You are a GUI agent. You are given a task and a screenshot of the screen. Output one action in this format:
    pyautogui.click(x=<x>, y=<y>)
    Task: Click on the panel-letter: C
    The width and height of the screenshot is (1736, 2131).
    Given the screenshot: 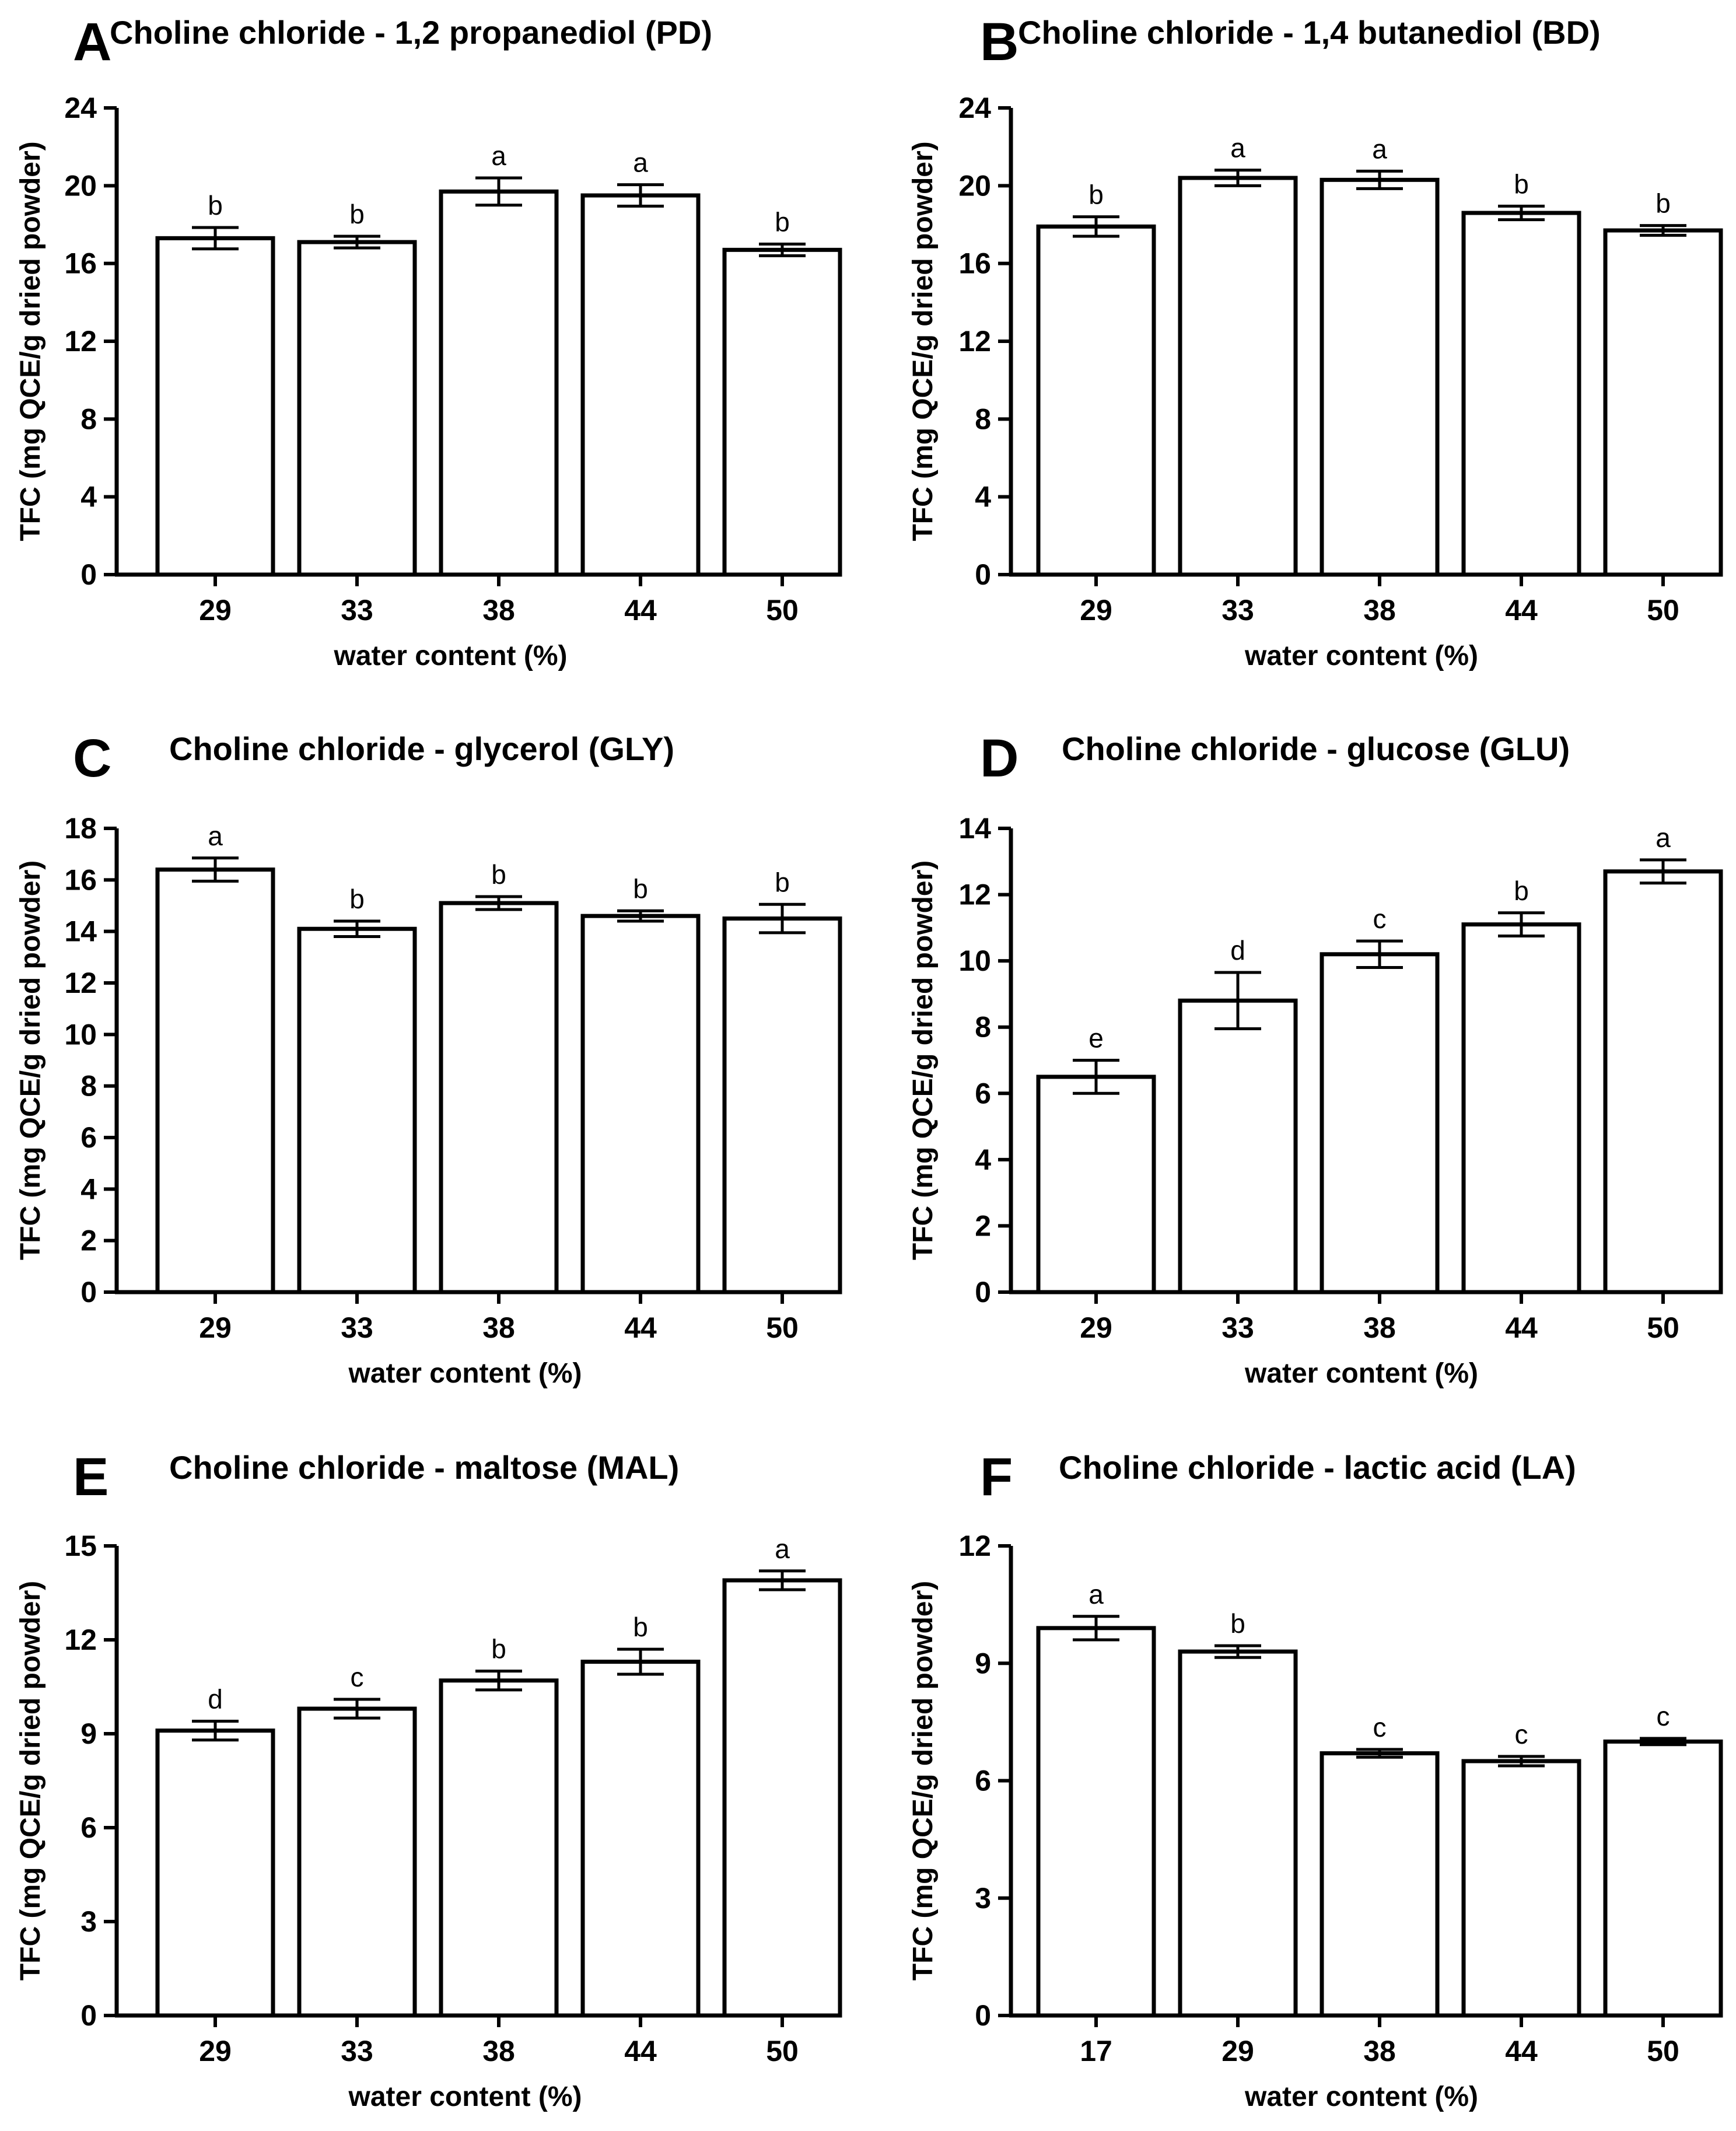 What is the action you would take?
    pyautogui.click(x=92, y=758)
    